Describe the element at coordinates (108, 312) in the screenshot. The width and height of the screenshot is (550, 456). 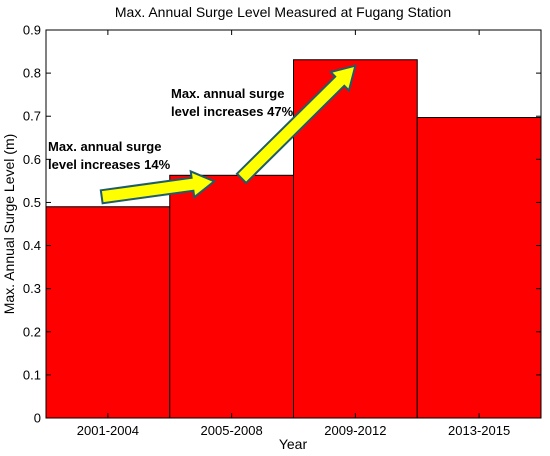
I see `bar-2001-2004` at that location.